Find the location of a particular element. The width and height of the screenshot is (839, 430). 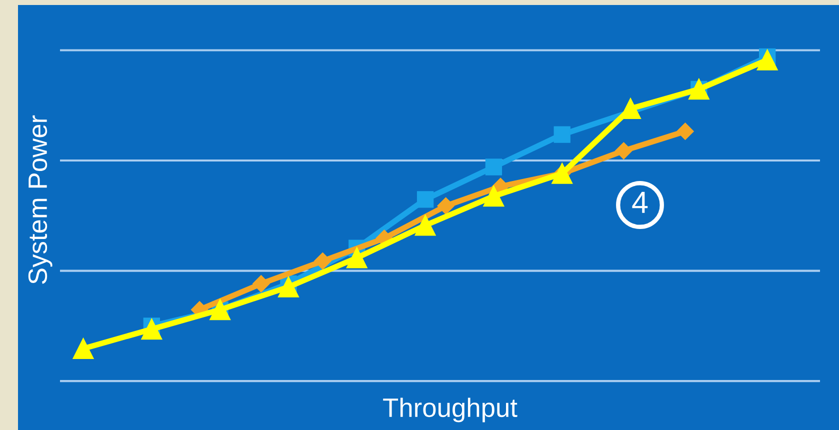

x-axis-title: Throughput is located at coordinates (450, 410).